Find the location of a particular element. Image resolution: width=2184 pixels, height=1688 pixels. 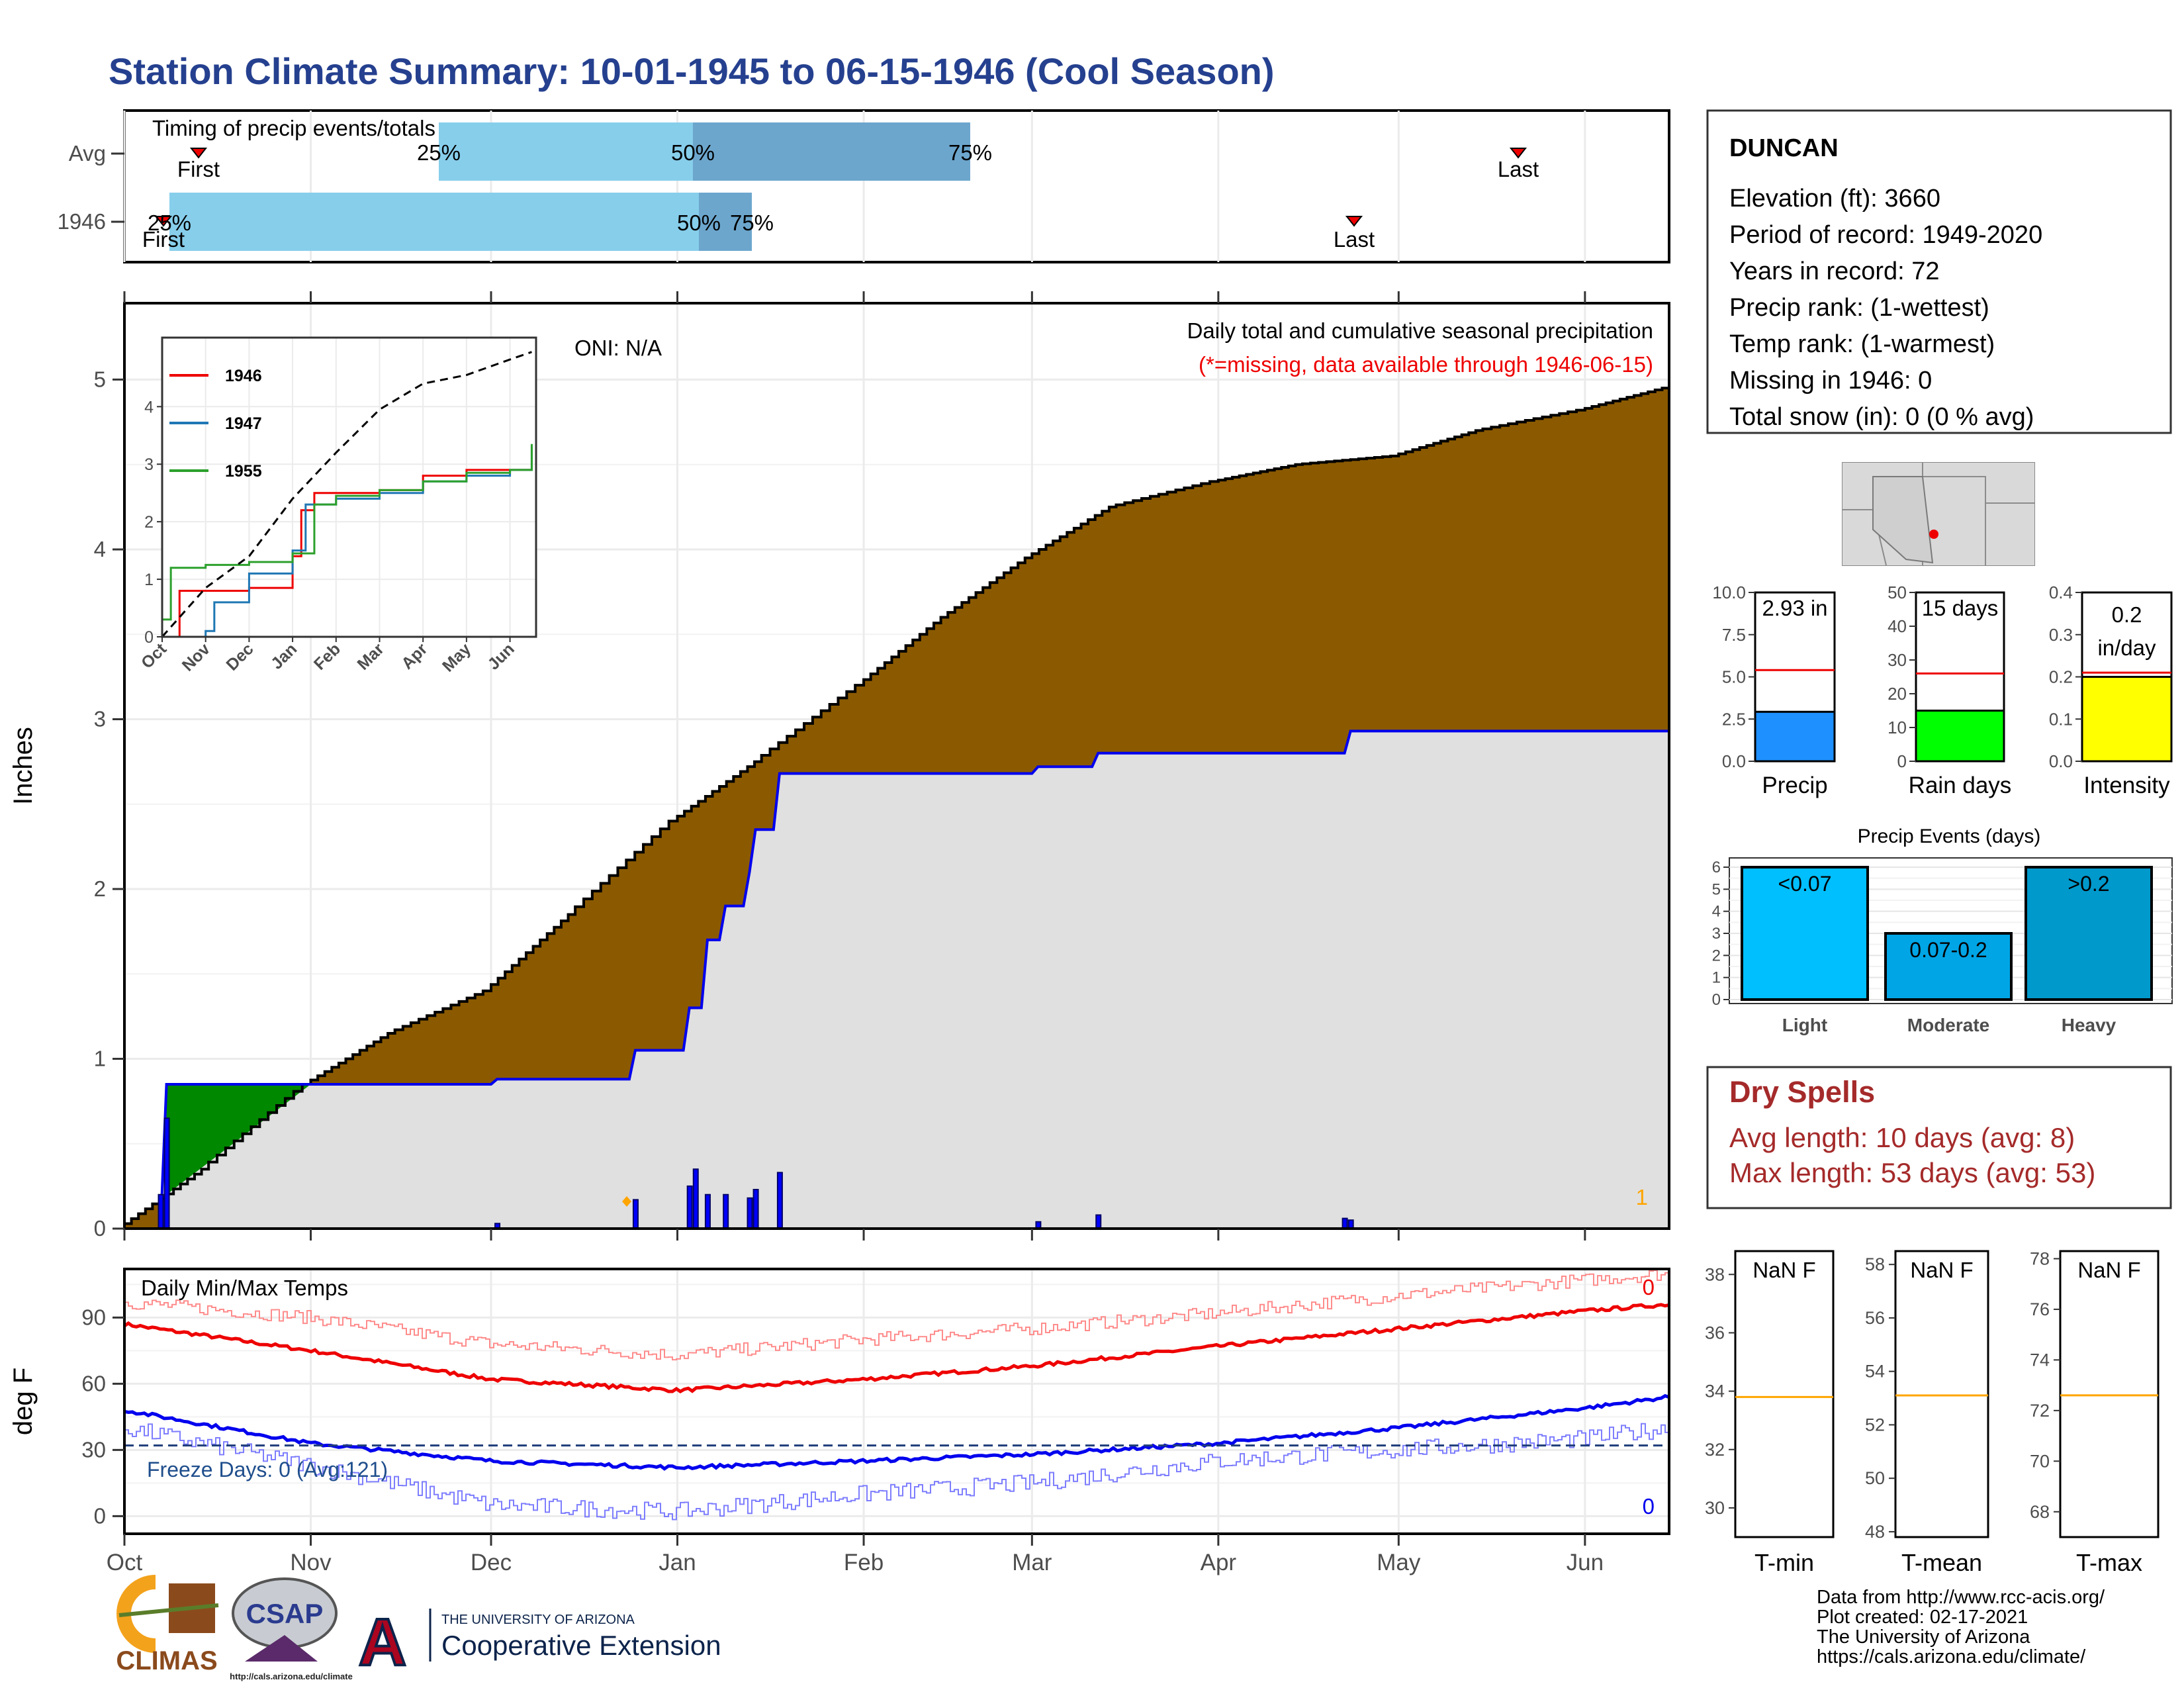

mini-bar-tick-label: 40 is located at coordinates (1897, 626).